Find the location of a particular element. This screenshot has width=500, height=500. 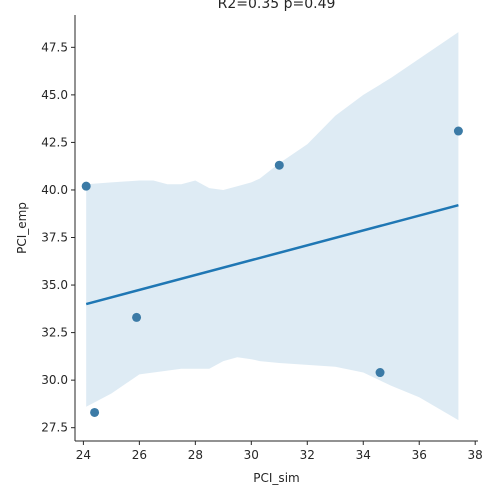

y-tick-label: 37.5 is located at coordinates (54, 238).